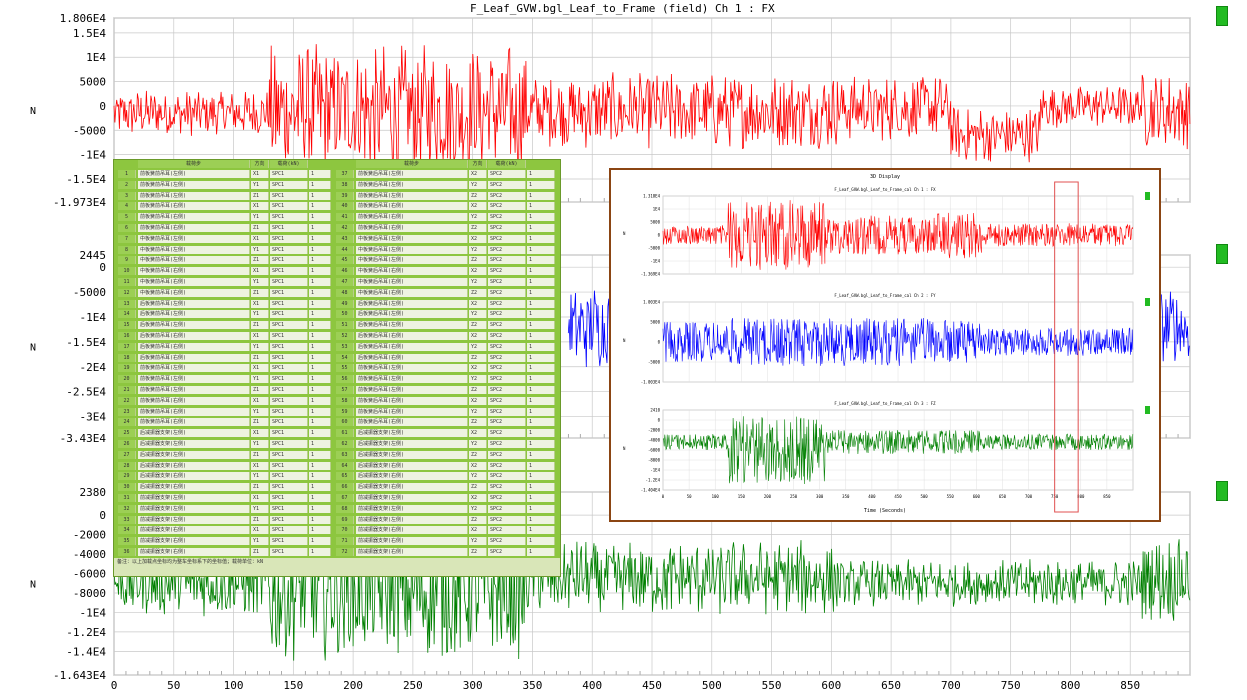 The width and height of the screenshot is (1247, 700). What do you see at coordinates (412, 271) in the screenshot?
I see `table-cell: 中板簧后吊耳(右侧)` at bounding box center [412, 271].